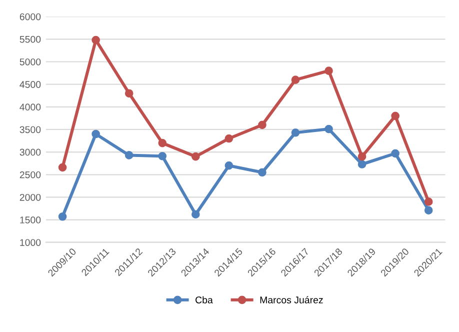 This screenshot has width=459, height=332. Describe the element at coordinates (30, 62) in the screenshot. I see `y-tick-label: 5000` at that location.